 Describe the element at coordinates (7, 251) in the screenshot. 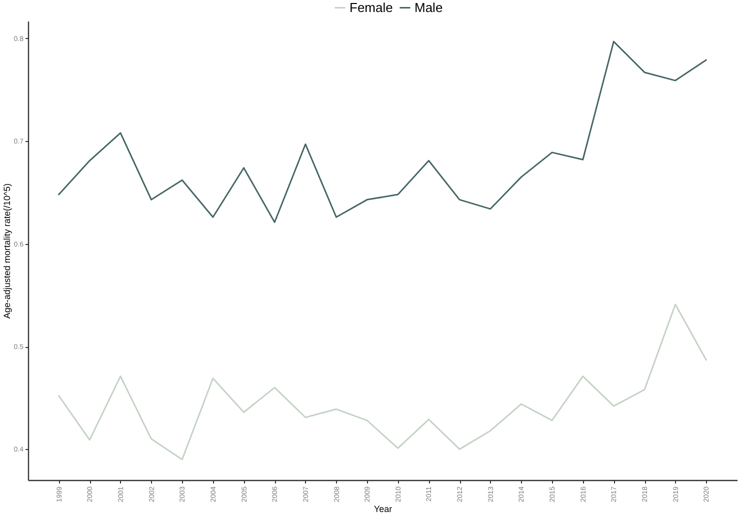

I see `y-axis-title: Age-adjusted mortality rate(/10^5)` at that location.